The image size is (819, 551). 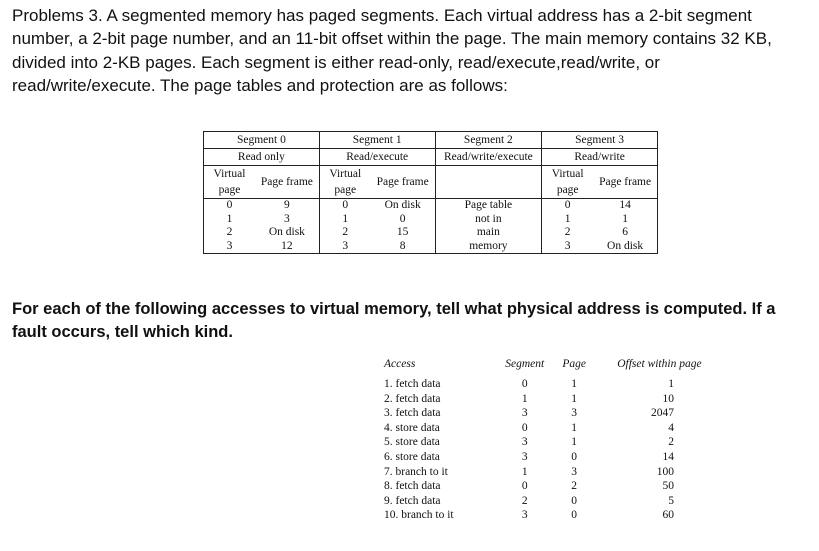 What do you see at coordinates (488, 140) in the screenshot?
I see `segment-name: Segment 2` at bounding box center [488, 140].